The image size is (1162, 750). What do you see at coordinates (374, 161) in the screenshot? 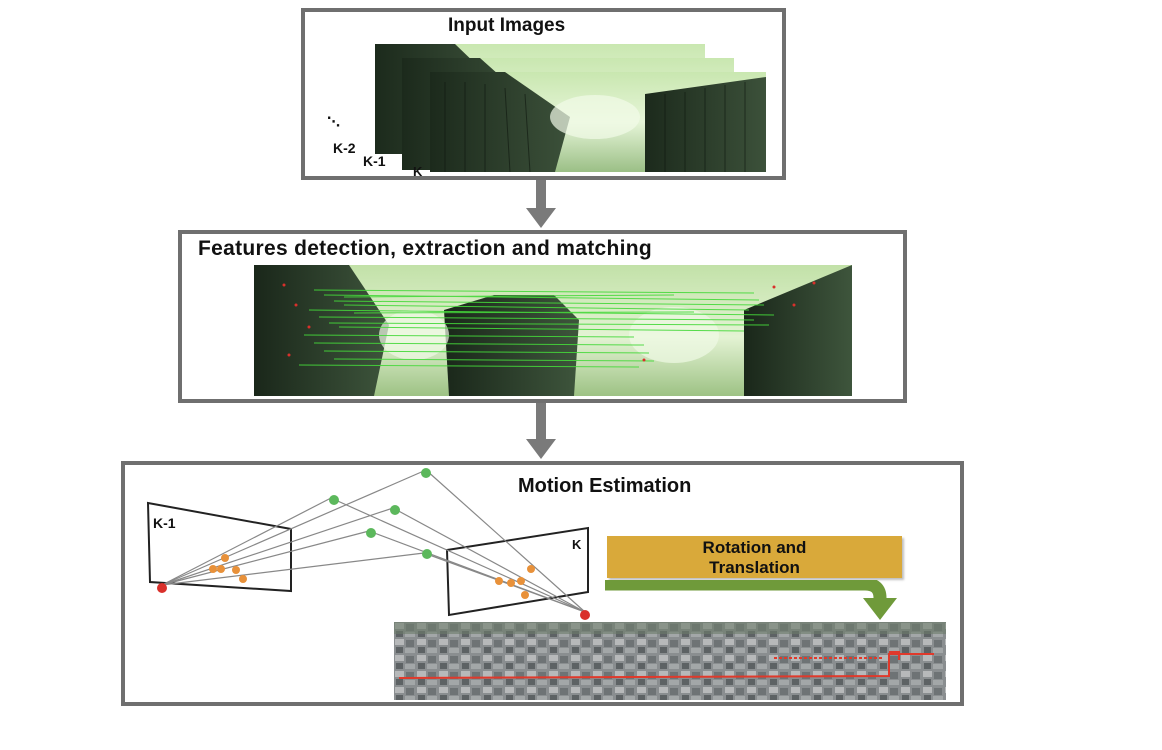
I see `frame-label-k-minus-1: K-1` at bounding box center [374, 161].